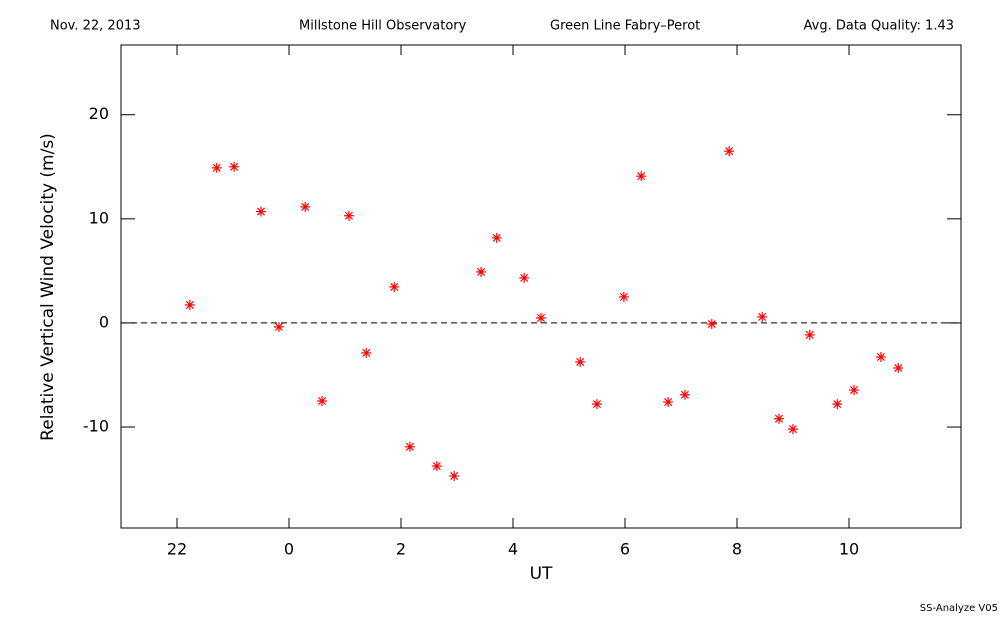 This screenshot has width=1000, height=625. What do you see at coordinates (99, 217) in the screenshot?
I see `y-tick-label: 10` at bounding box center [99, 217].